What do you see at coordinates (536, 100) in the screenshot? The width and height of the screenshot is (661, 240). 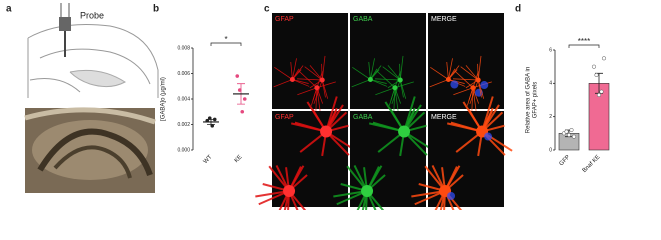 I see `y-axis-label: GFAP+ pixels` at bounding box center [536, 100].